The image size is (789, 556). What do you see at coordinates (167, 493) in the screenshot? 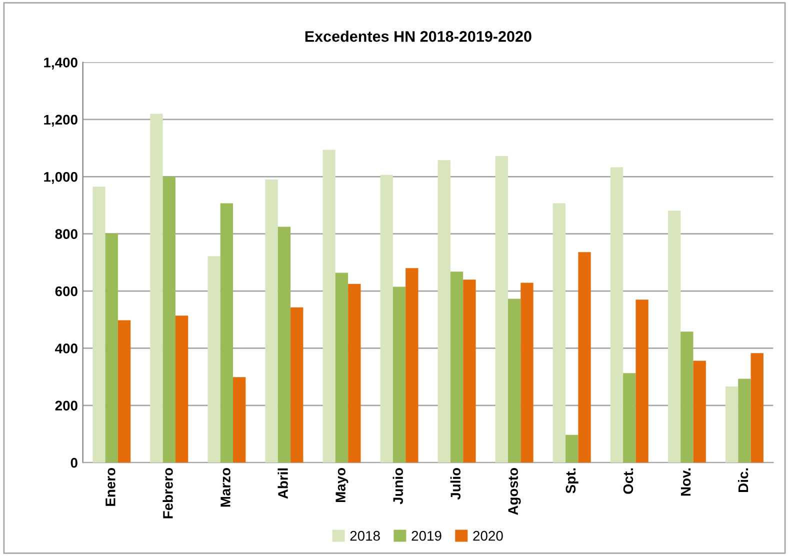
I see `x-tick-label: Febrero` at bounding box center [167, 493].